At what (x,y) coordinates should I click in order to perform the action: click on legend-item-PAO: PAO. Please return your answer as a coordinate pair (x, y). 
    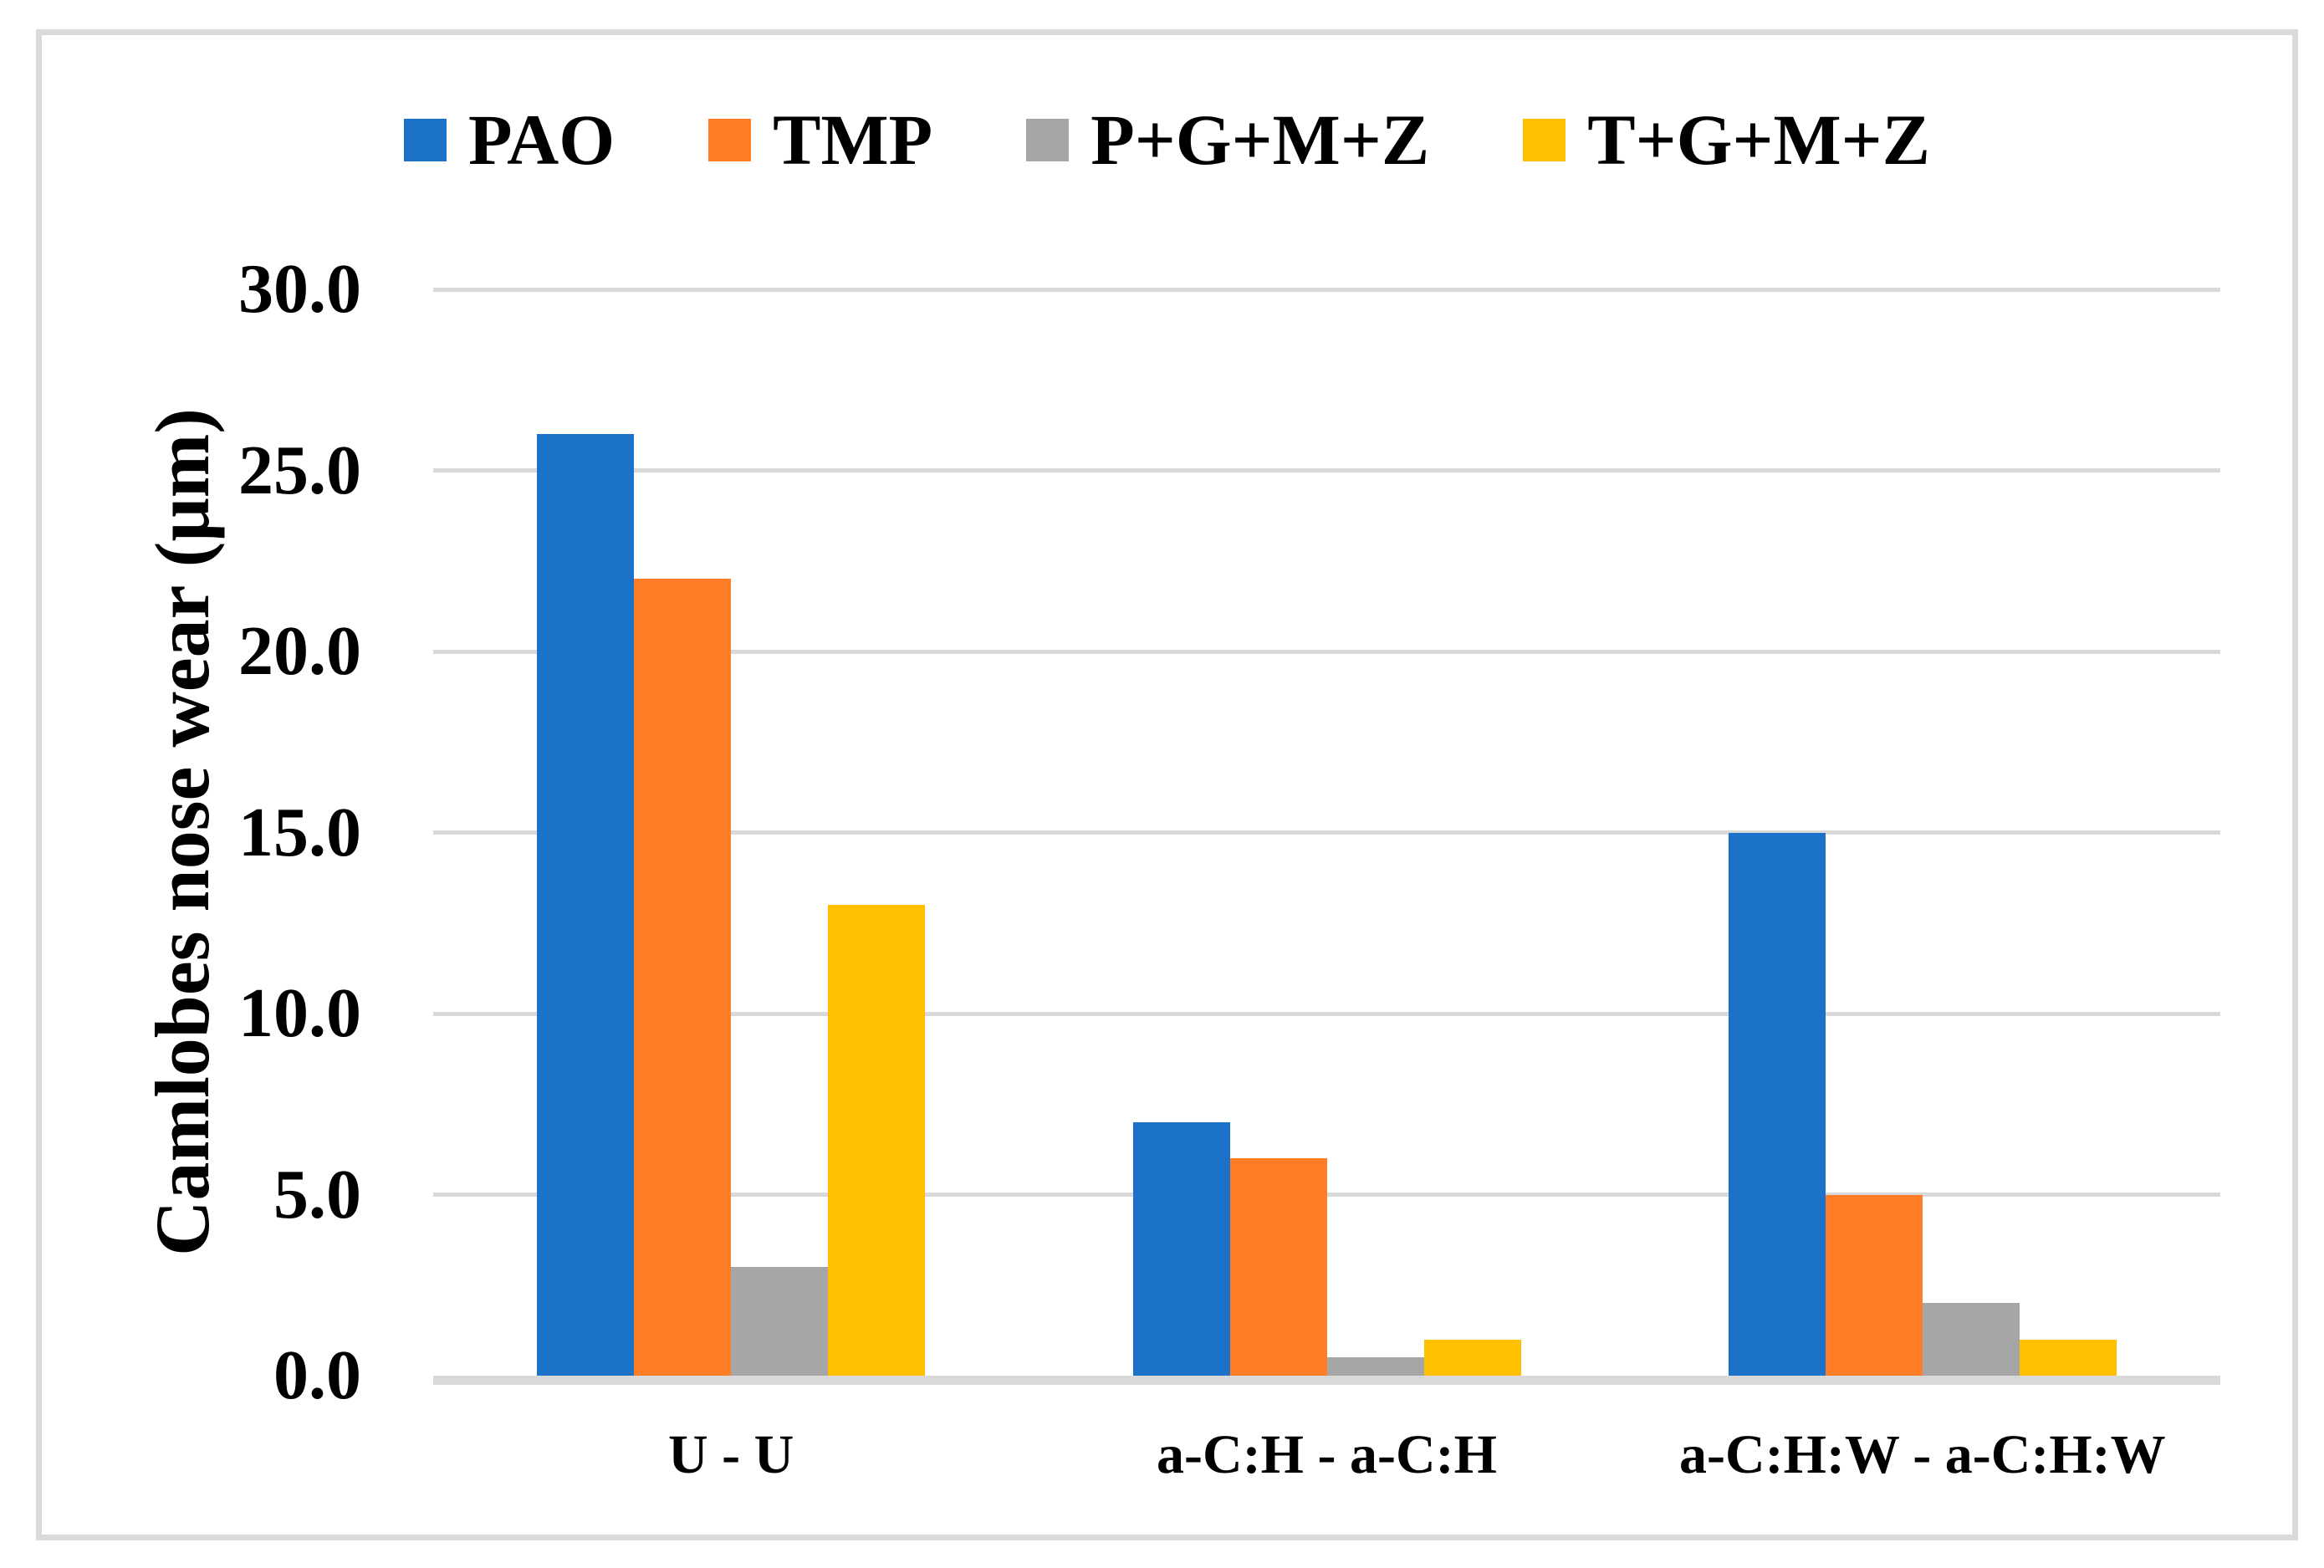
    Looking at the image, I should click on (509, 140).